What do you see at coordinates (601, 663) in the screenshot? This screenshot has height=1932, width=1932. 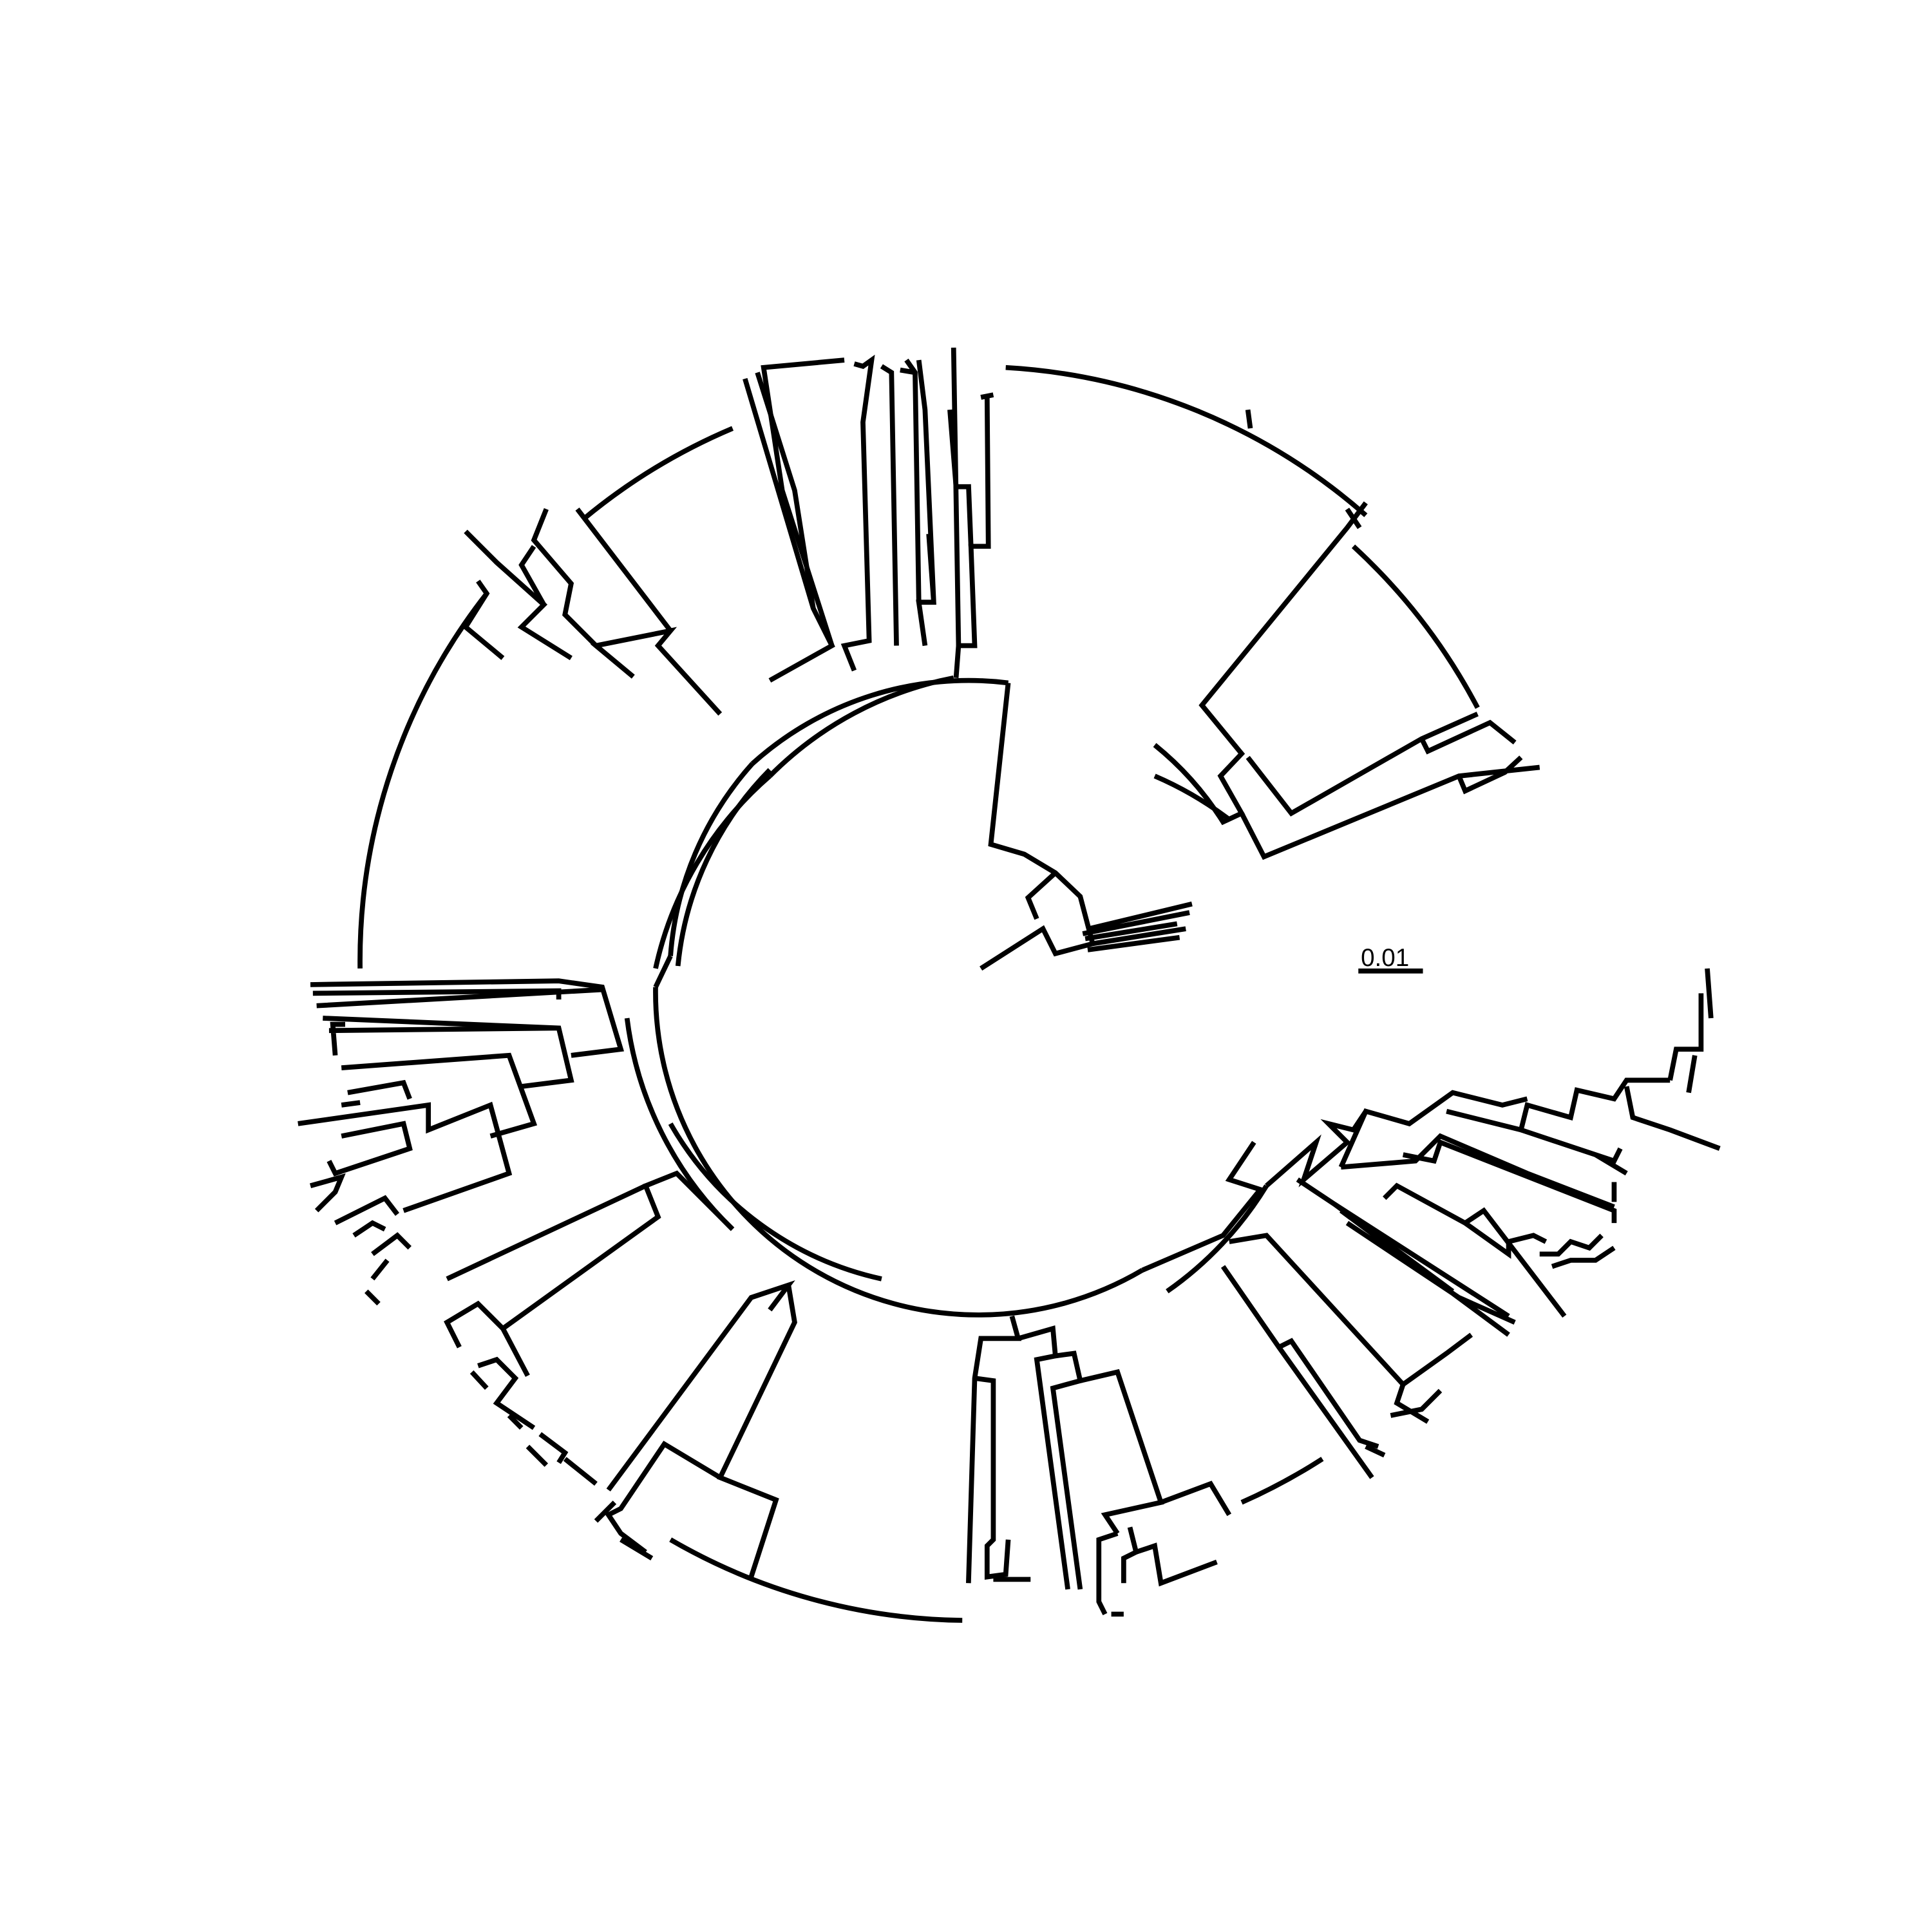 I see `clade-upper-left` at bounding box center [601, 663].